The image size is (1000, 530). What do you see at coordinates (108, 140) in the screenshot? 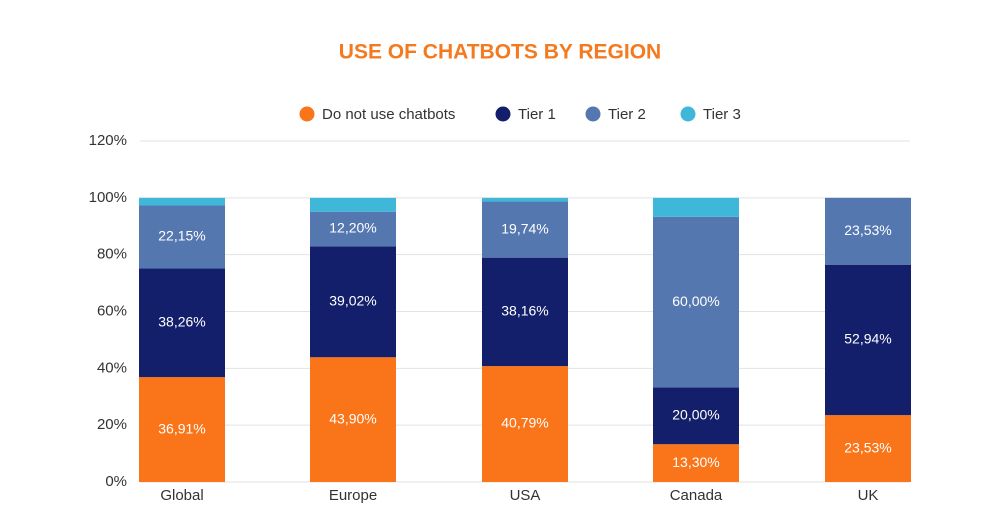
I see `y-tick-label: 120%` at bounding box center [108, 140].